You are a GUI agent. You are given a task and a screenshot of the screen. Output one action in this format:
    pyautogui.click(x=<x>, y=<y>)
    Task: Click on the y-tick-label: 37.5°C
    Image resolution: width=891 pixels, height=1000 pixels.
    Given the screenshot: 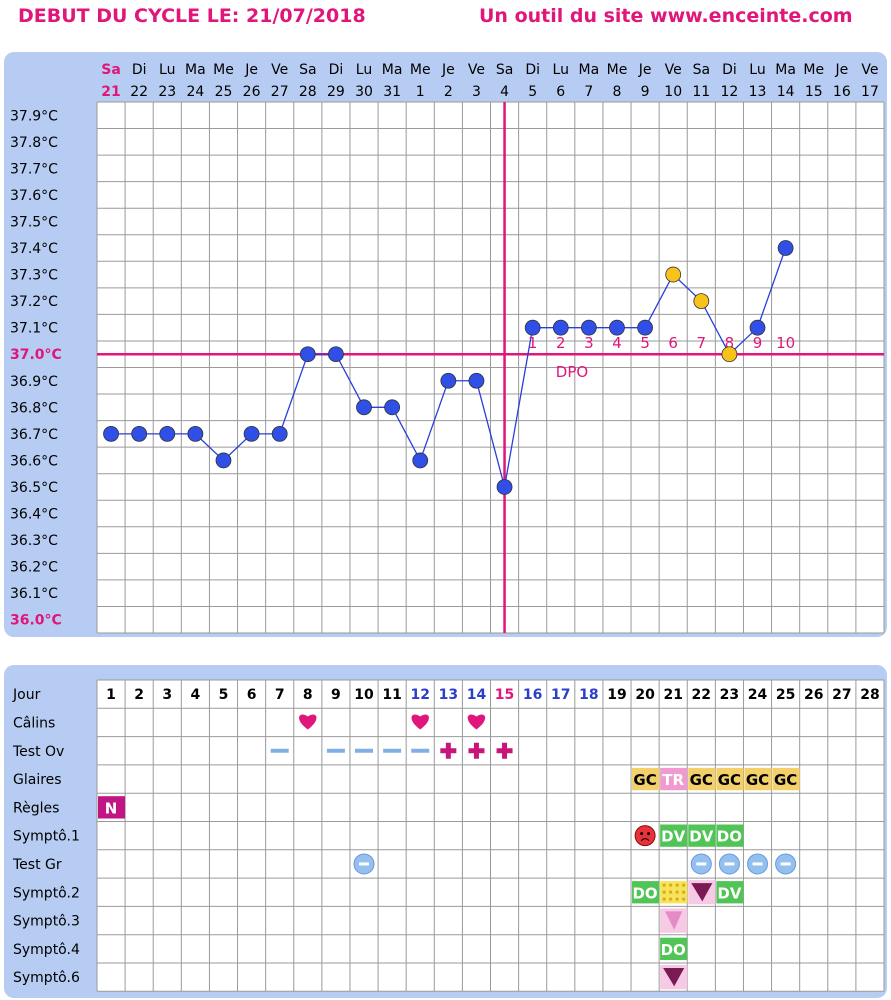 What is the action you would take?
    pyautogui.click(x=34, y=222)
    